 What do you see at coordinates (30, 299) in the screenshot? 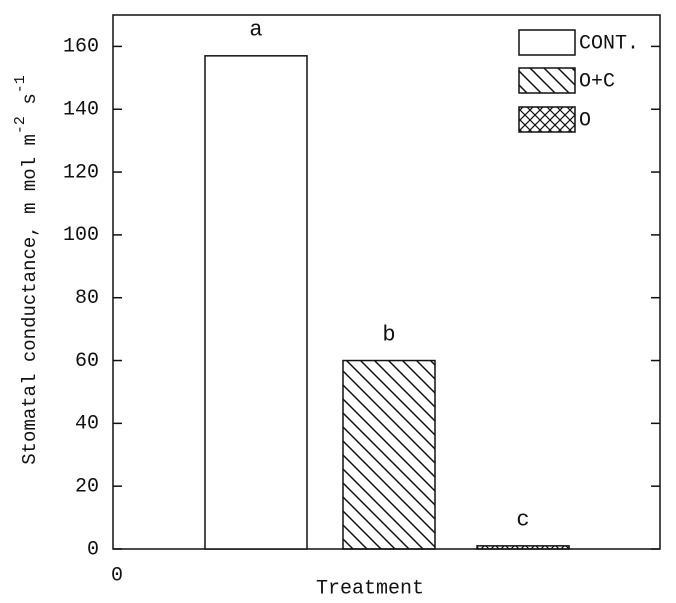
I see `y-axis-label-part: Stomatal conductance, m mol m` at bounding box center [30, 299].